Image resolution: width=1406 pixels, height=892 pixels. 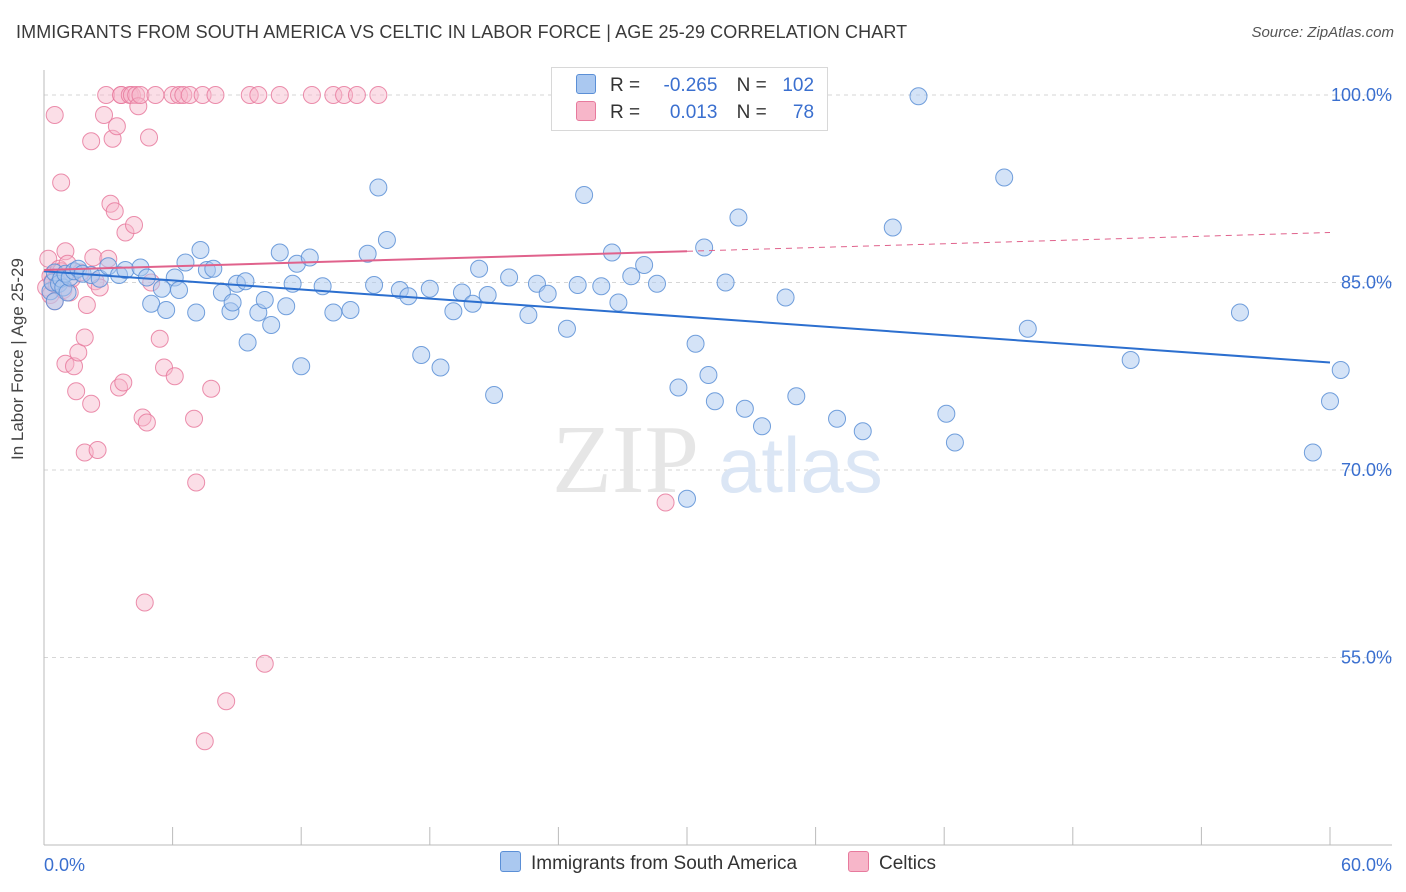 What do you see at coordinates (664, 863) in the screenshot?
I see `bottom-legend-label-immigrants: Immigrants from South America` at bounding box center [664, 863].